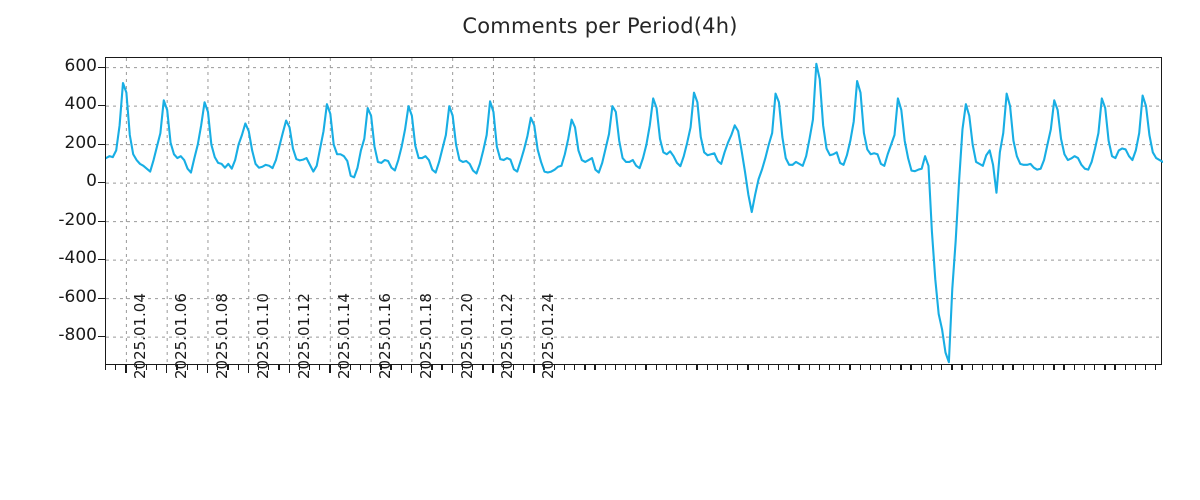 The height and width of the screenshot is (500, 1200). What do you see at coordinates (425, 336) in the screenshot?
I see `x-tick-label: 2025.01.18` at bounding box center [425, 336].